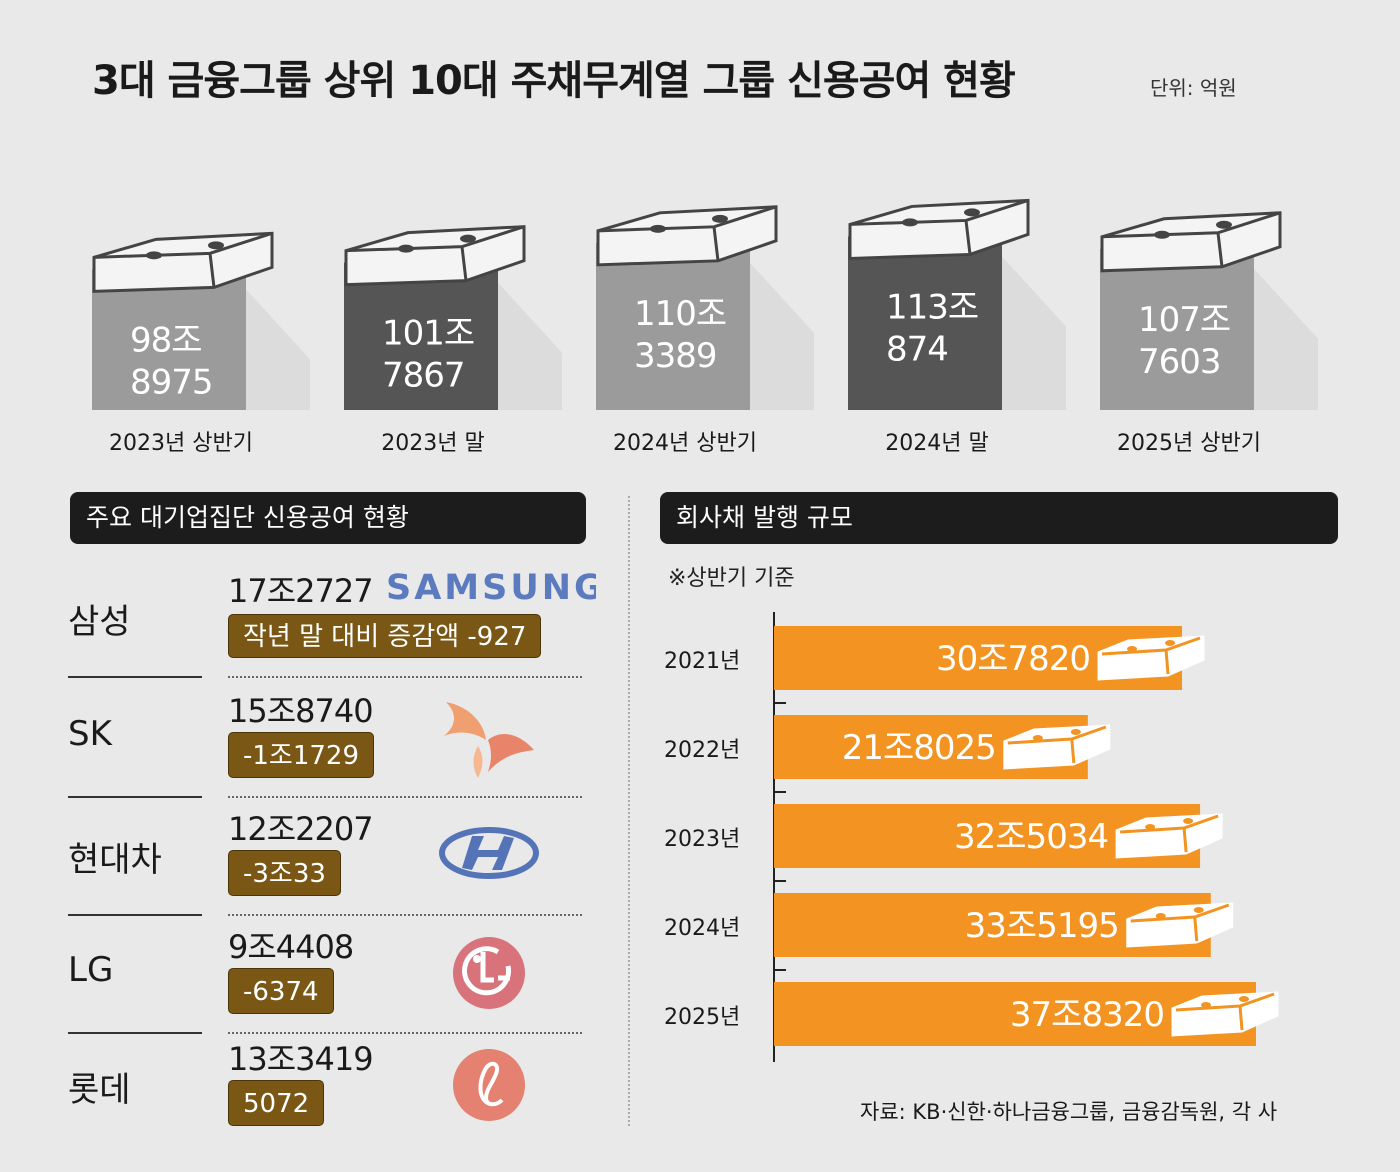  I want to click on bond-year-label: 2022년, so click(702, 750).